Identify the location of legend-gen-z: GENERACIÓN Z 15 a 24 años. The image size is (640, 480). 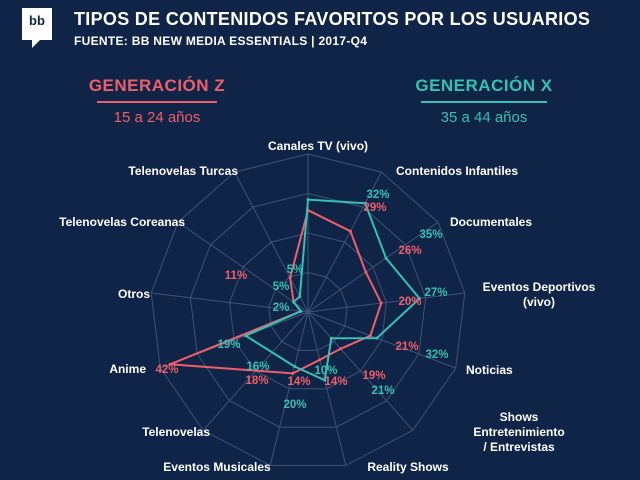
(157, 101).